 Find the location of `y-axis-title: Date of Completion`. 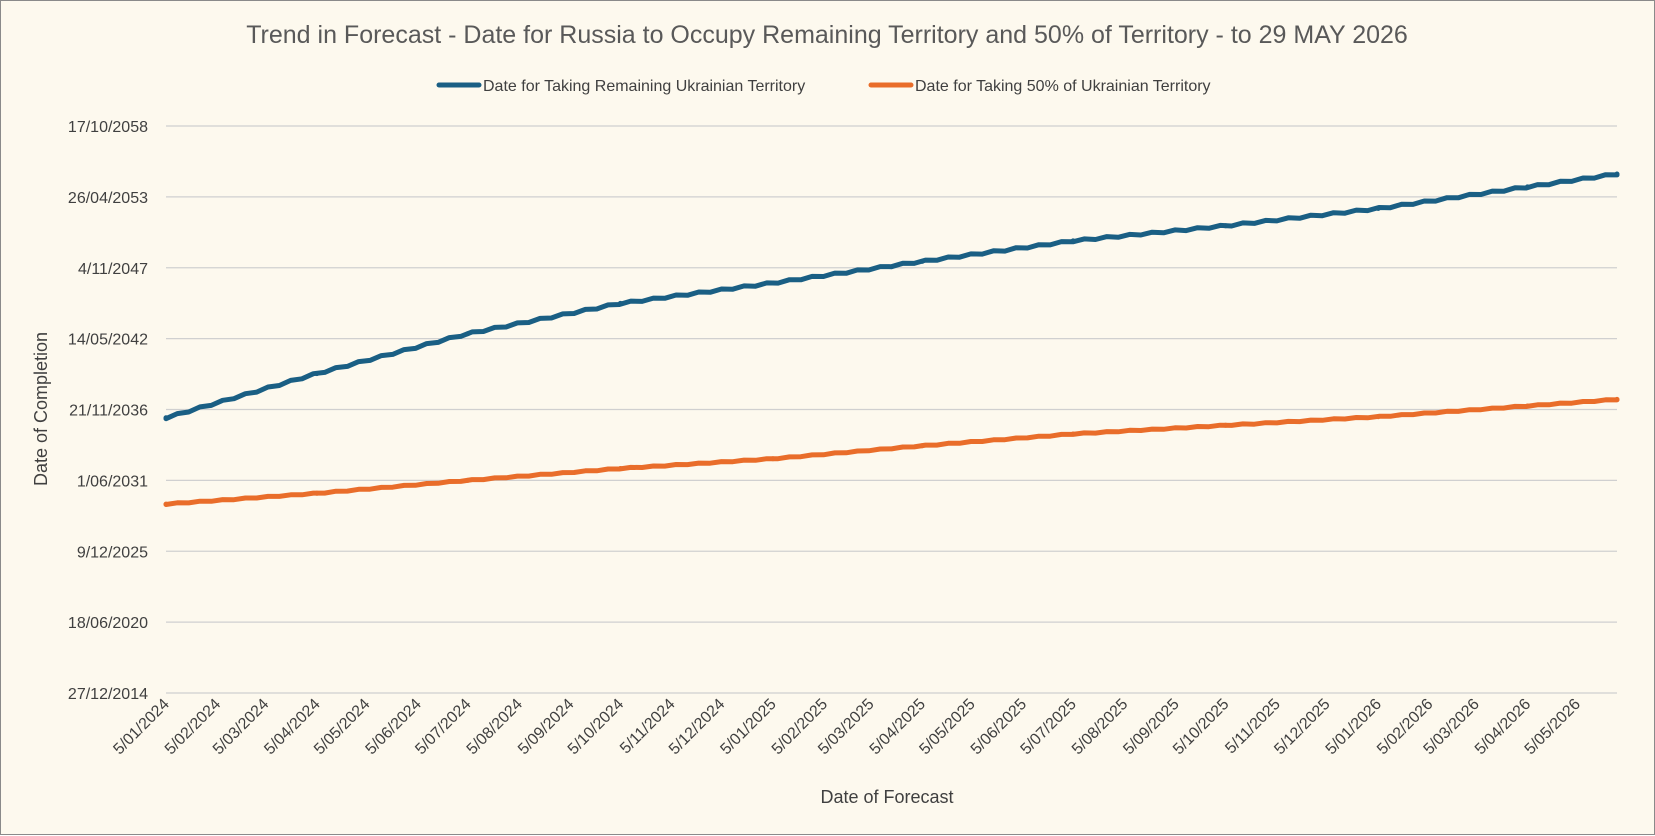

y-axis-title: Date of Completion is located at coordinates (41, 409).